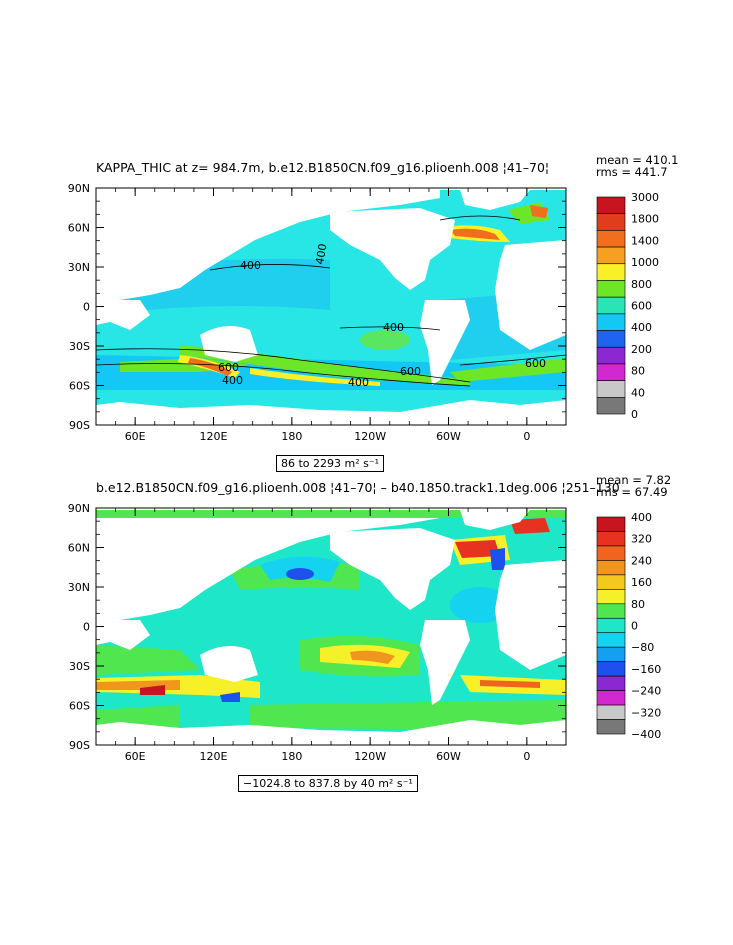 Image resolution: width=733 pixels, height=945 pixels. What do you see at coordinates (328, 783) in the screenshot?
I see `bottom-range-label: −1024.8 to 837.8 by 40 m² s⁻¹` at bounding box center [328, 783].